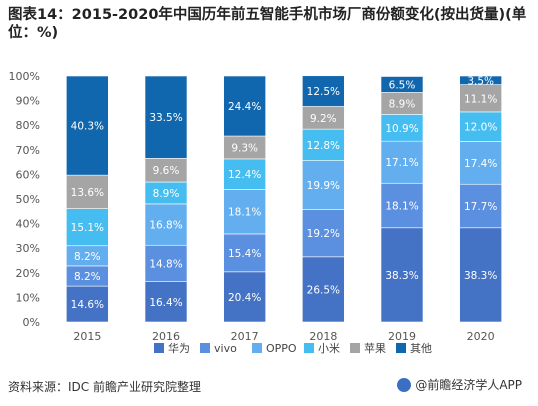 The image size is (538, 406). I want to click on data-label: 40.3%, so click(87, 127).